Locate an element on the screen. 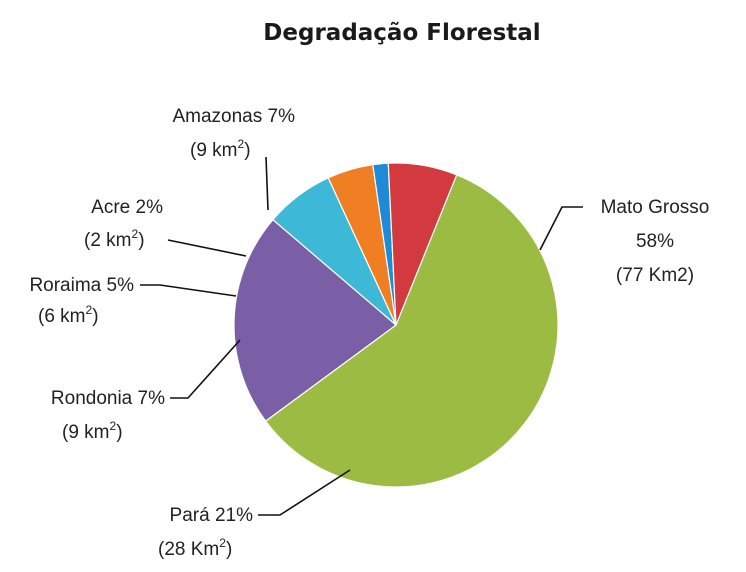 The image size is (746, 572). label-acre-area: (2 km2) is located at coordinates (114, 239).